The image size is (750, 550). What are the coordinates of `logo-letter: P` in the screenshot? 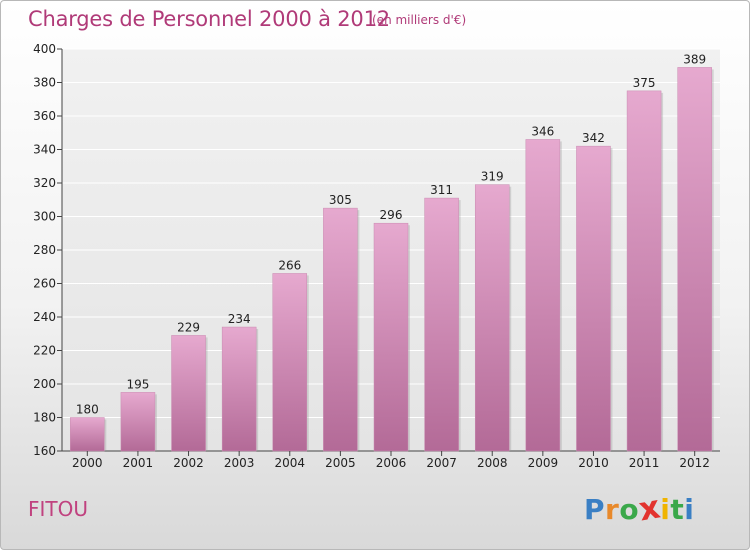 It's located at (595, 509).